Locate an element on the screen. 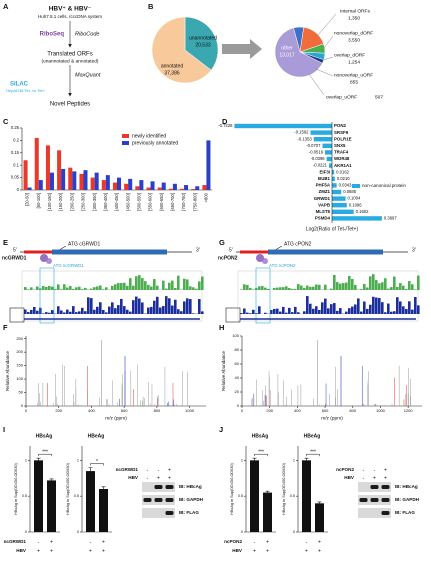 The image size is (431, 585). y-tick-label: 80 is located at coordinates (237, 349).